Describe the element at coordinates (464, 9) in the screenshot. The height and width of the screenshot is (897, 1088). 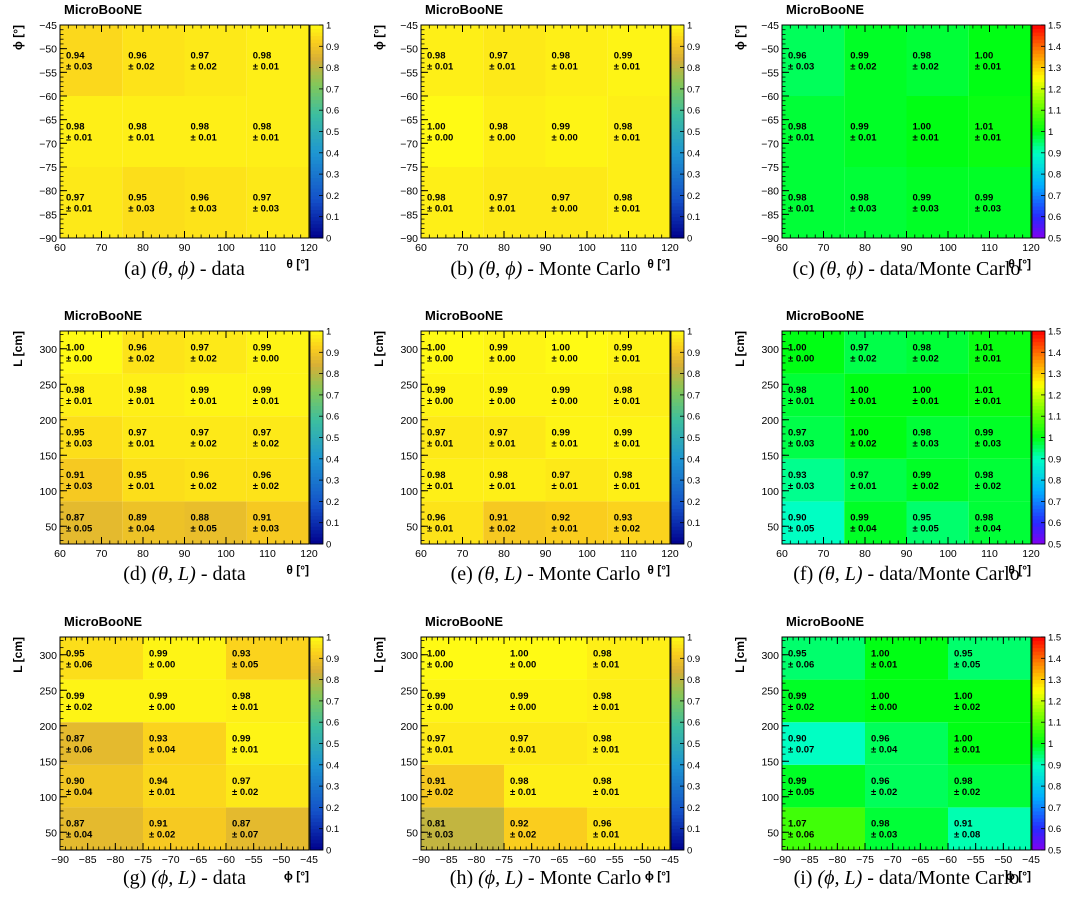
I see `experiment-label: MicroBooNE` at that location.